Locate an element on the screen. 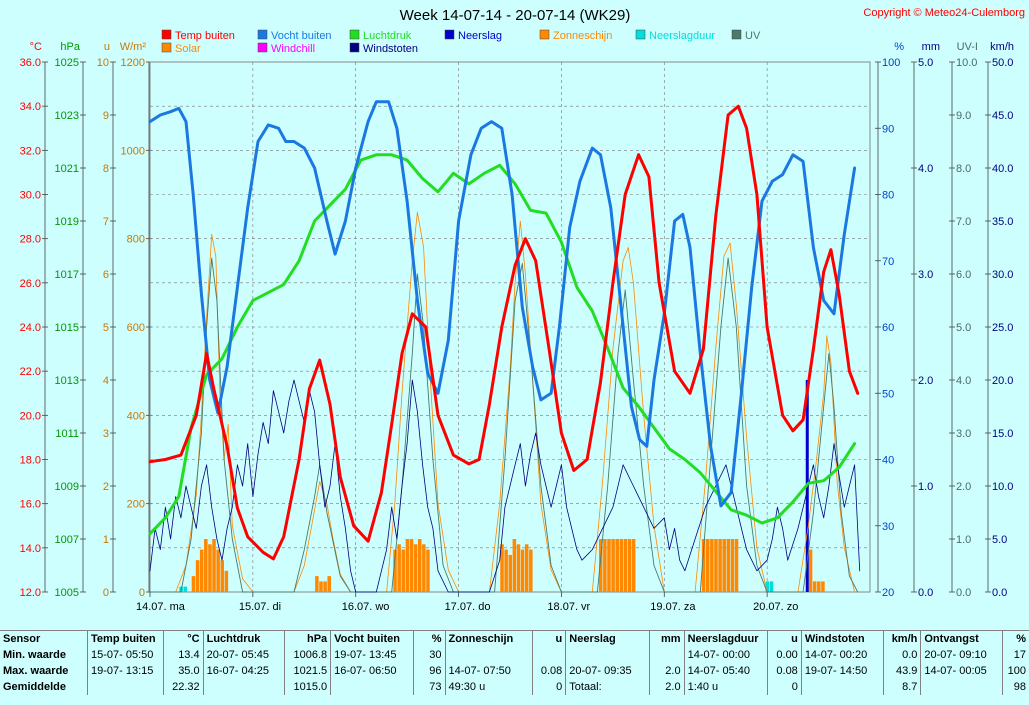 The height and width of the screenshot is (705, 1029). min-rain-time is located at coordinates (607, 655).